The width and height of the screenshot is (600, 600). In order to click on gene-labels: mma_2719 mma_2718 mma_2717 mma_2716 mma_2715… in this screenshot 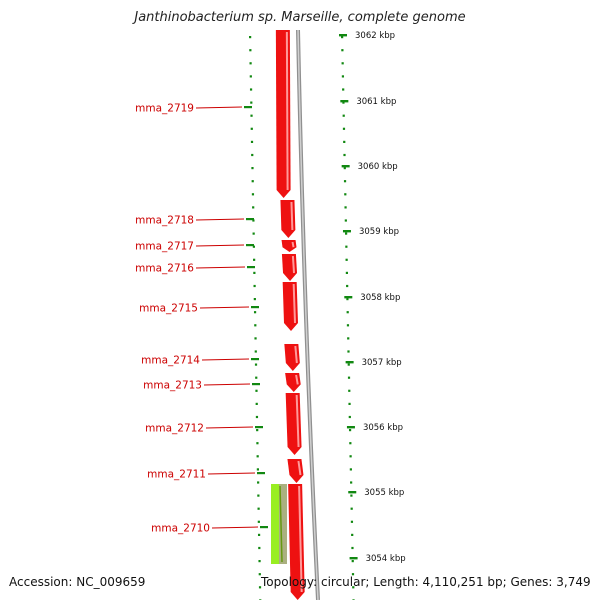, I will do `click(172, 319)`.